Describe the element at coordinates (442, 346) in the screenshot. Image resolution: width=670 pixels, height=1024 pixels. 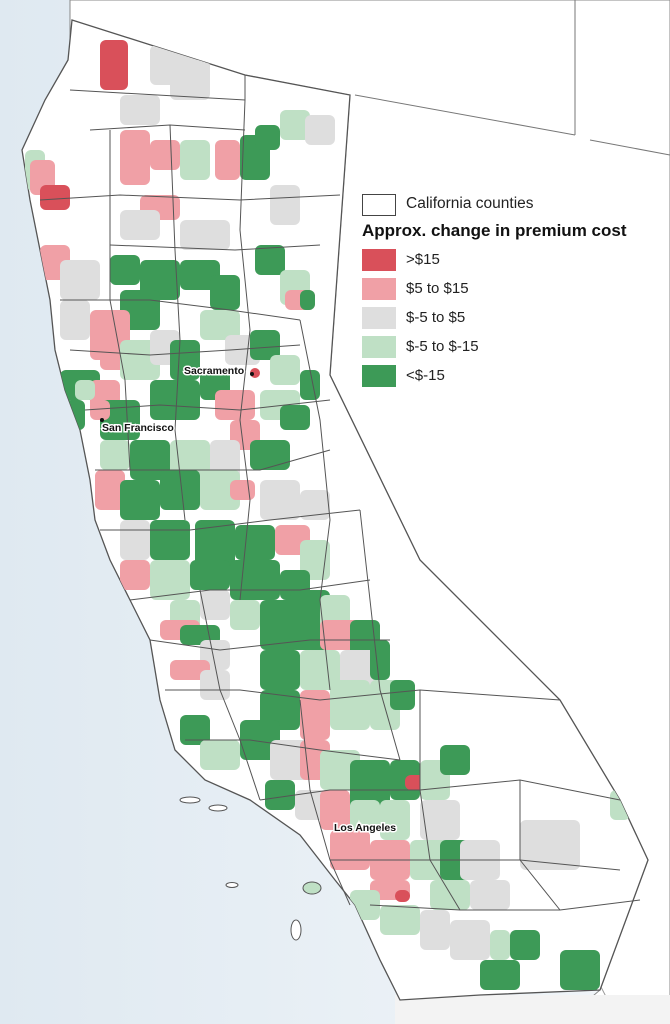
I see `legend-label: $-5 to $-15` at that location.